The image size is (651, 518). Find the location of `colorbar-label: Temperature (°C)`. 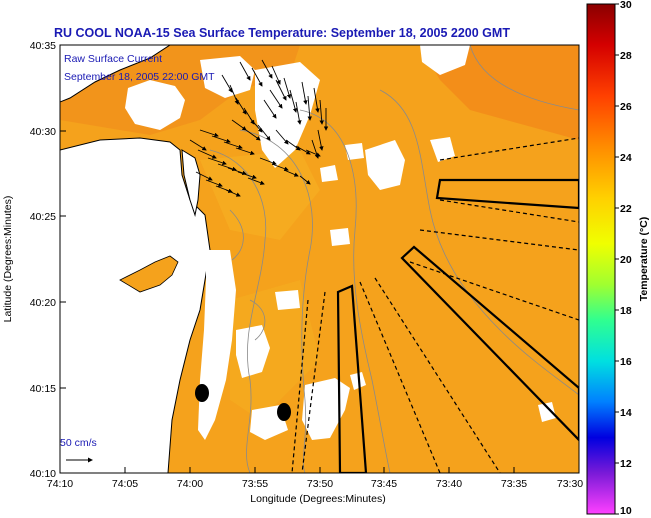

colorbar-label: Temperature (°C) is located at coordinates (644, 259).